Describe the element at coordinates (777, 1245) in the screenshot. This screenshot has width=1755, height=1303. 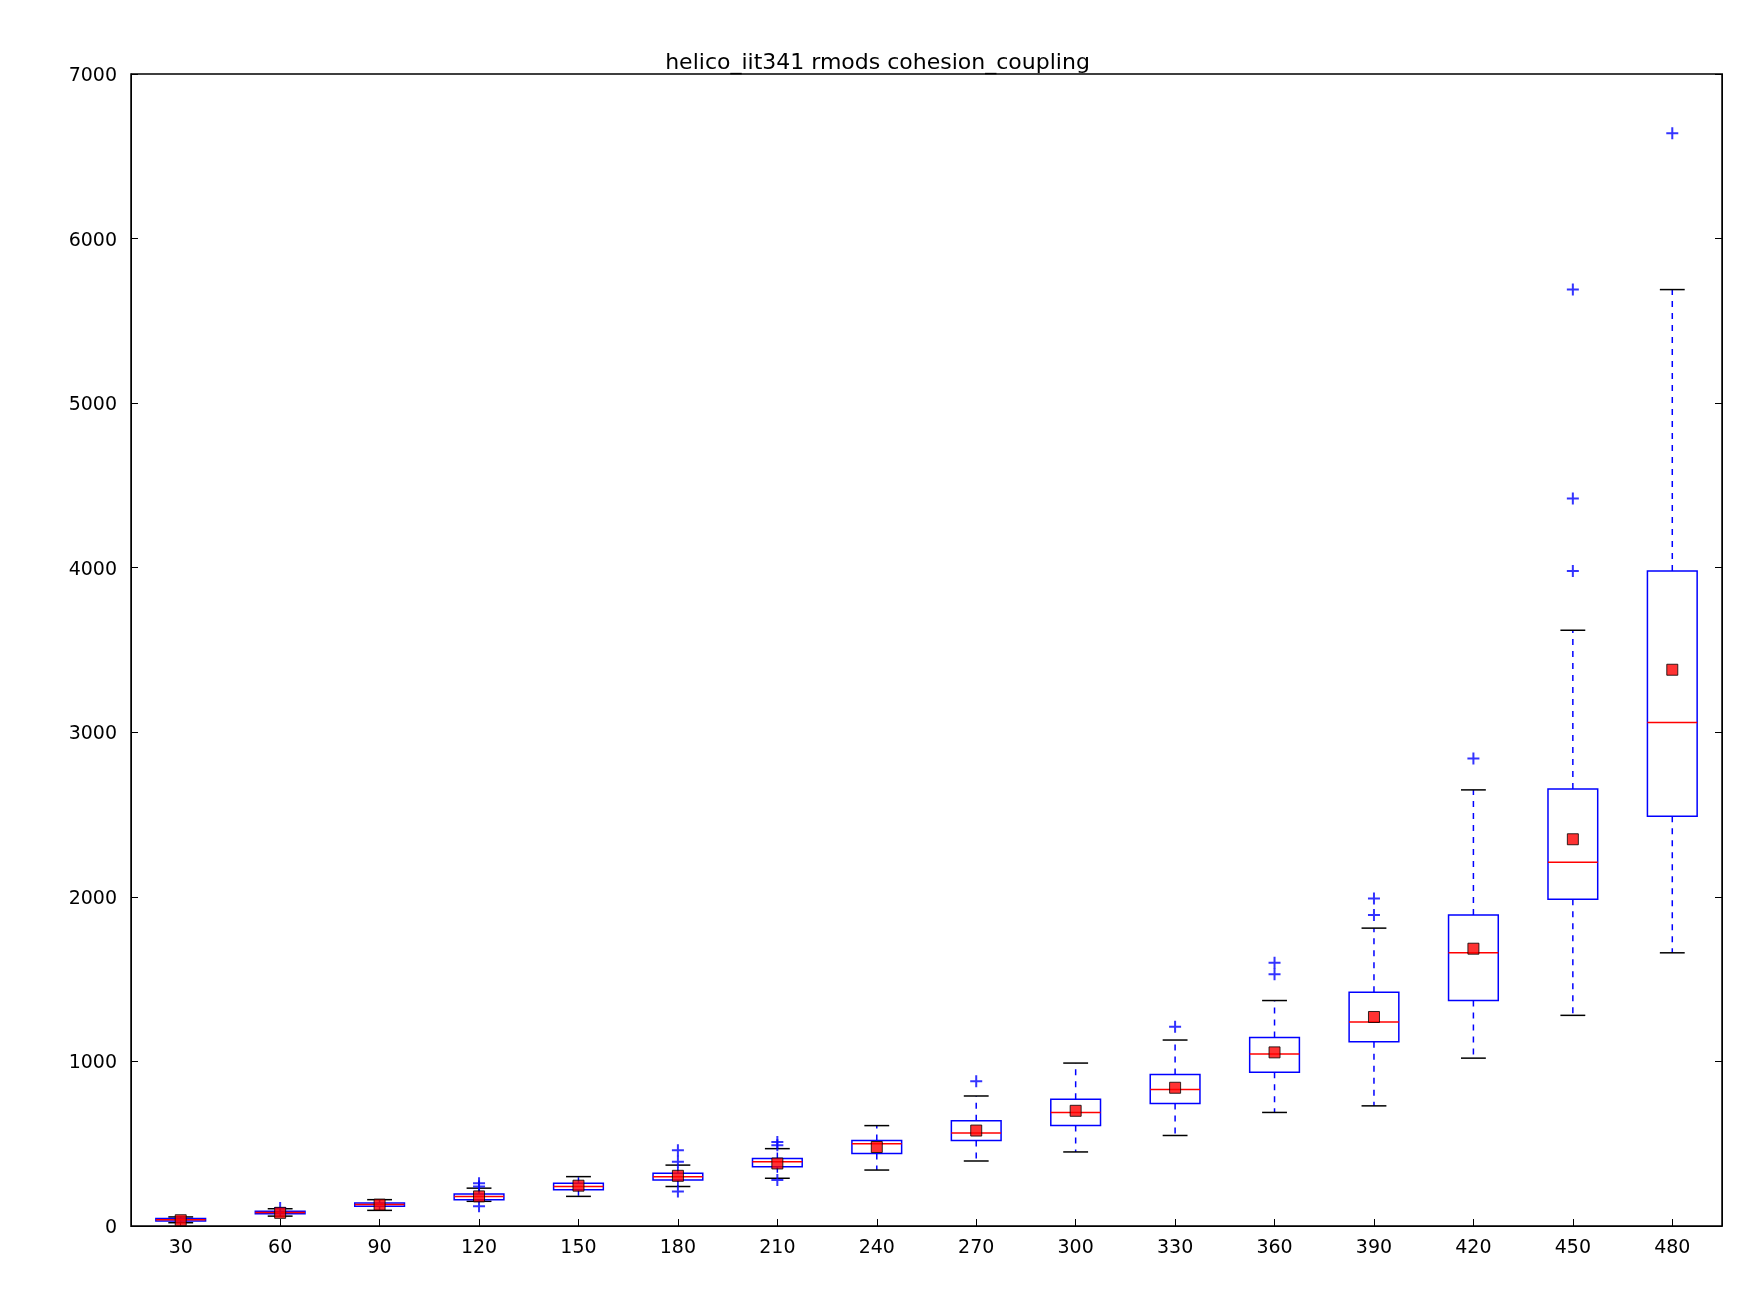
I see `x-tick-label: 210` at that location.